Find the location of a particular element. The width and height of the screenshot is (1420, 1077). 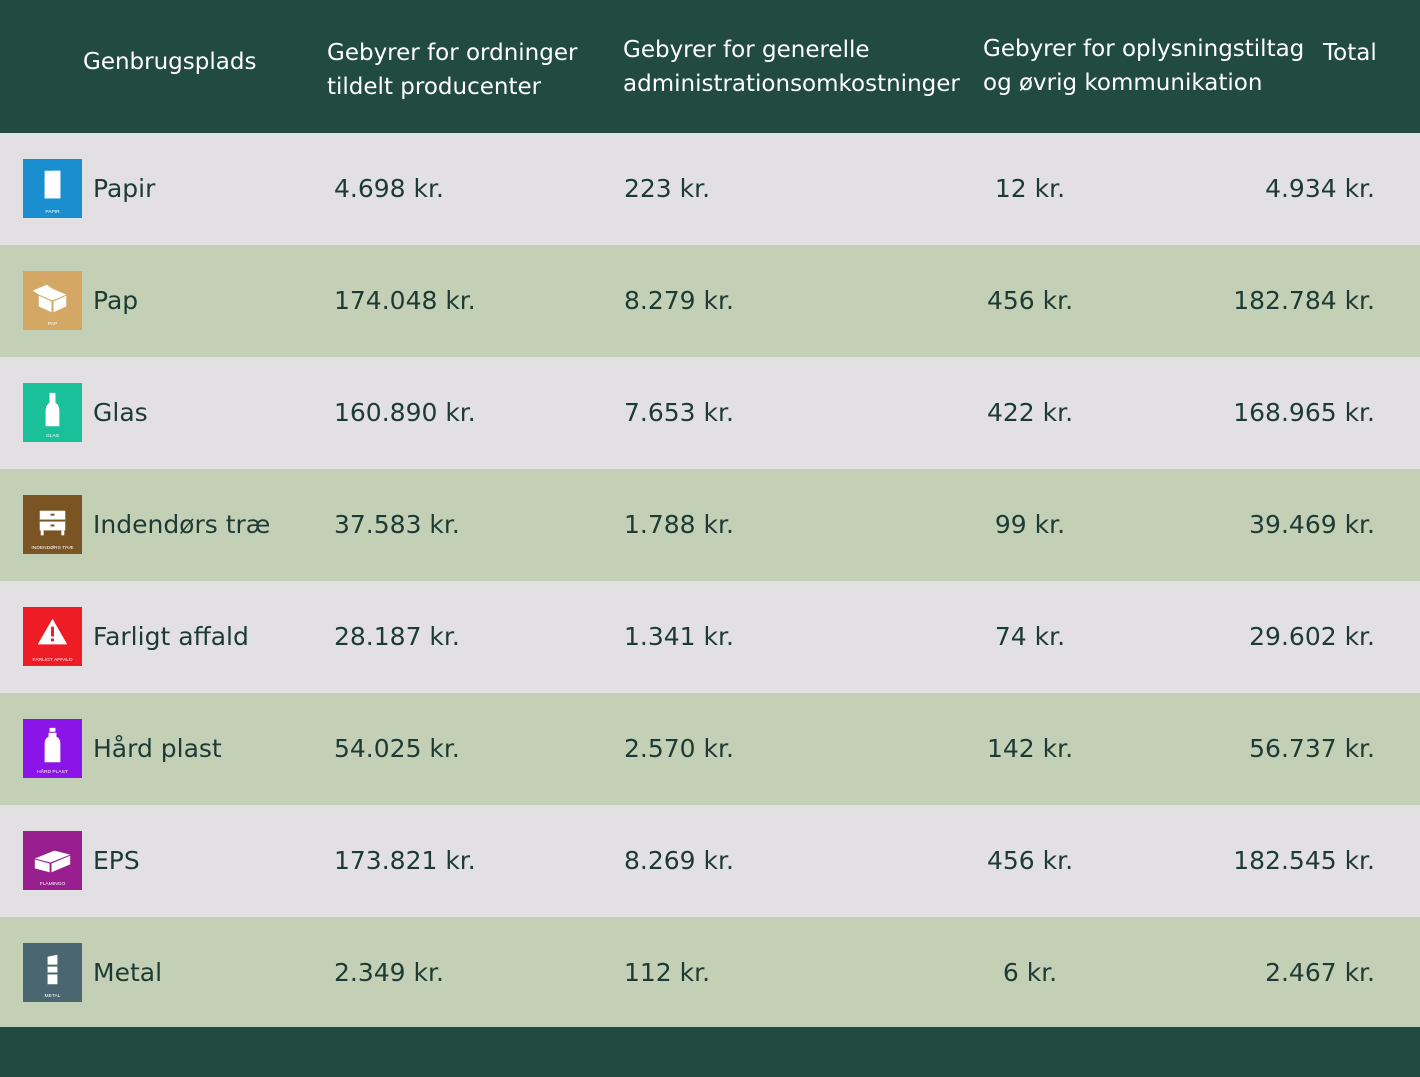

row-admin-fee: 1.788 kr. is located at coordinates (679, 524).